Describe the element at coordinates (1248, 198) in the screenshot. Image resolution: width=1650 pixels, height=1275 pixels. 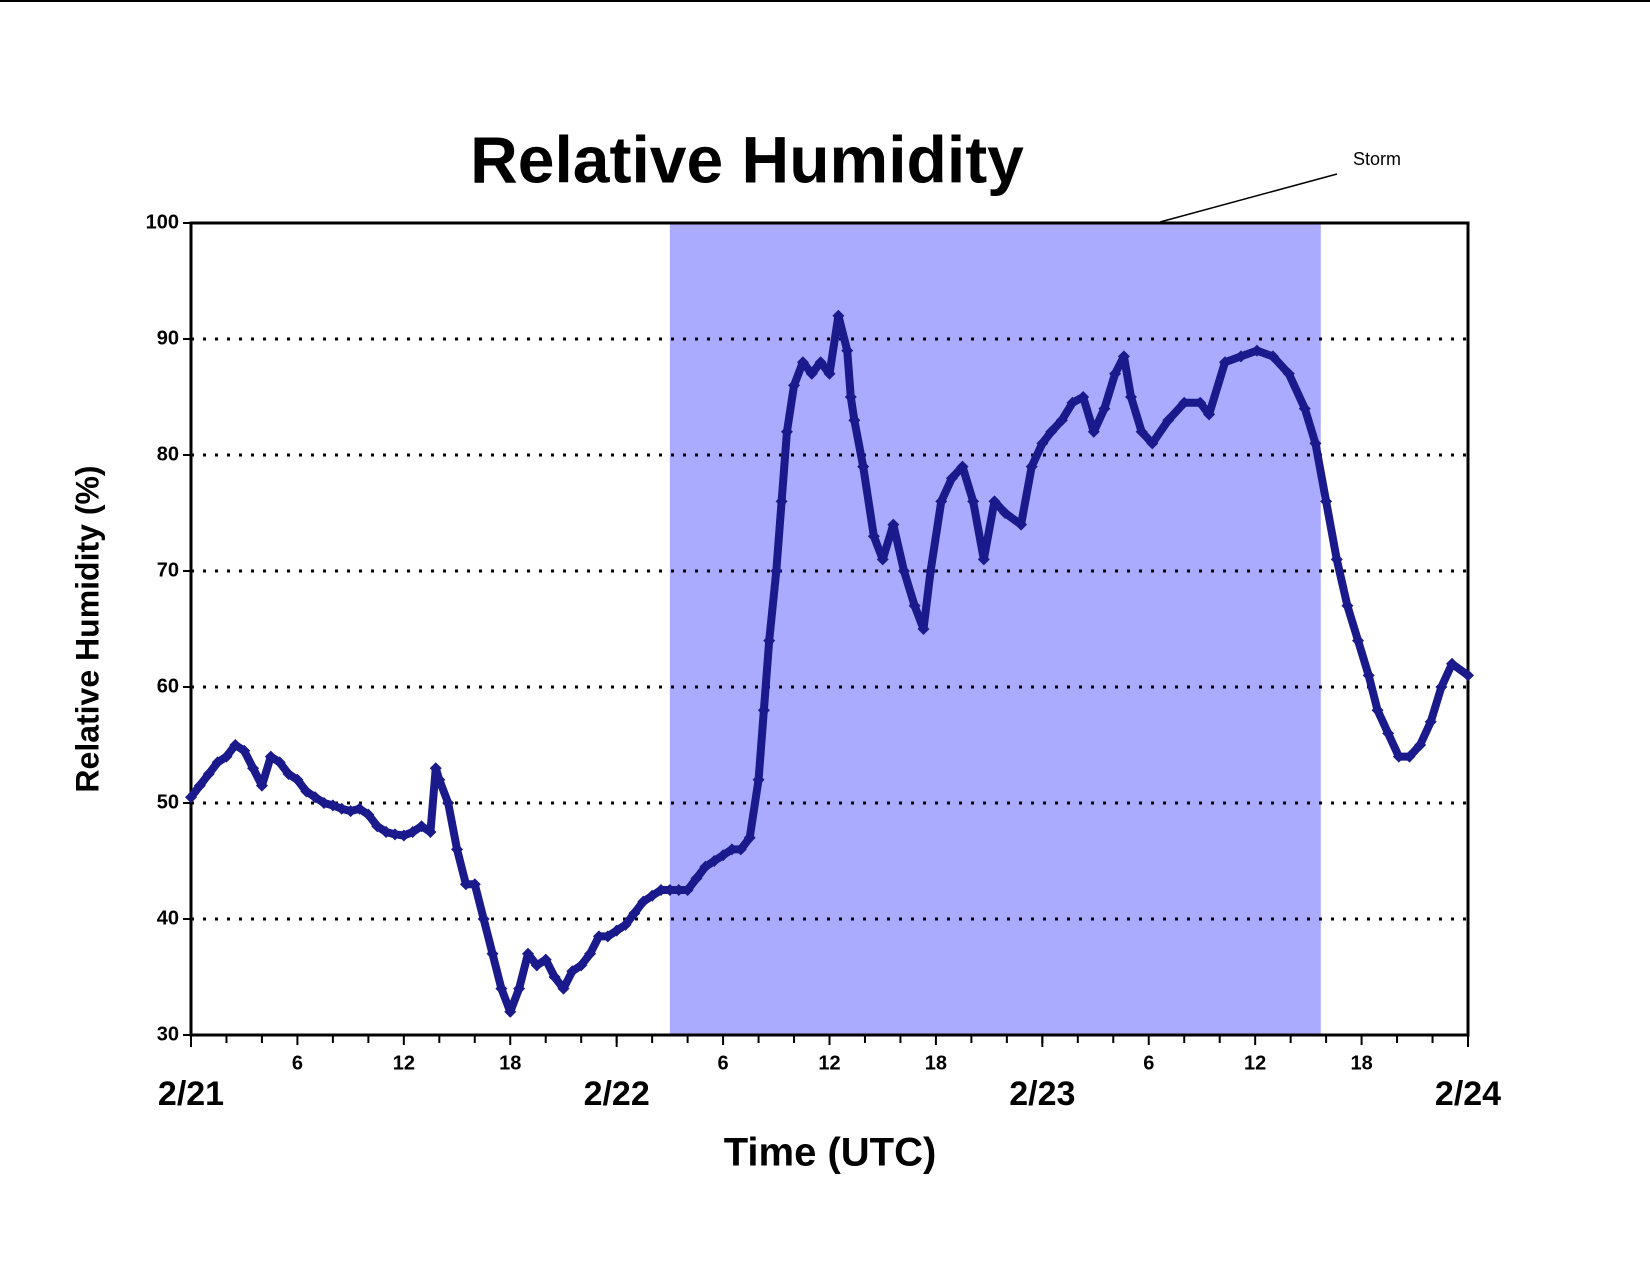
I see `storm-pointer` at that location.